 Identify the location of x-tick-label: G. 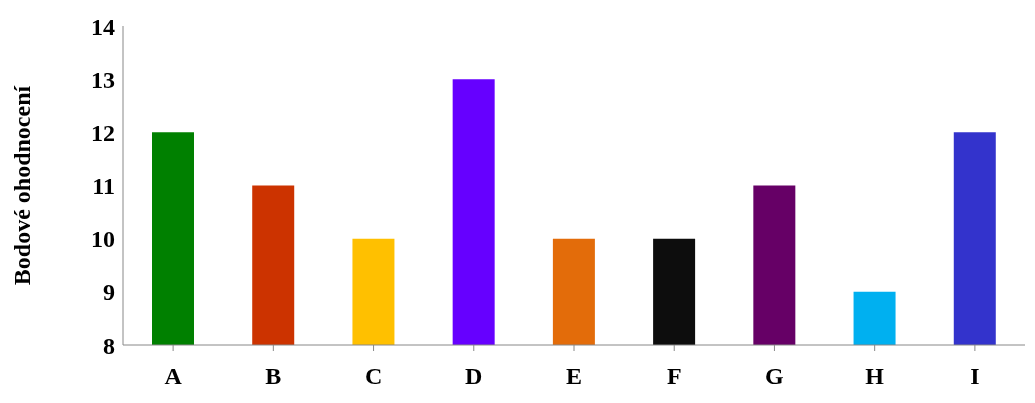
(775, 376).